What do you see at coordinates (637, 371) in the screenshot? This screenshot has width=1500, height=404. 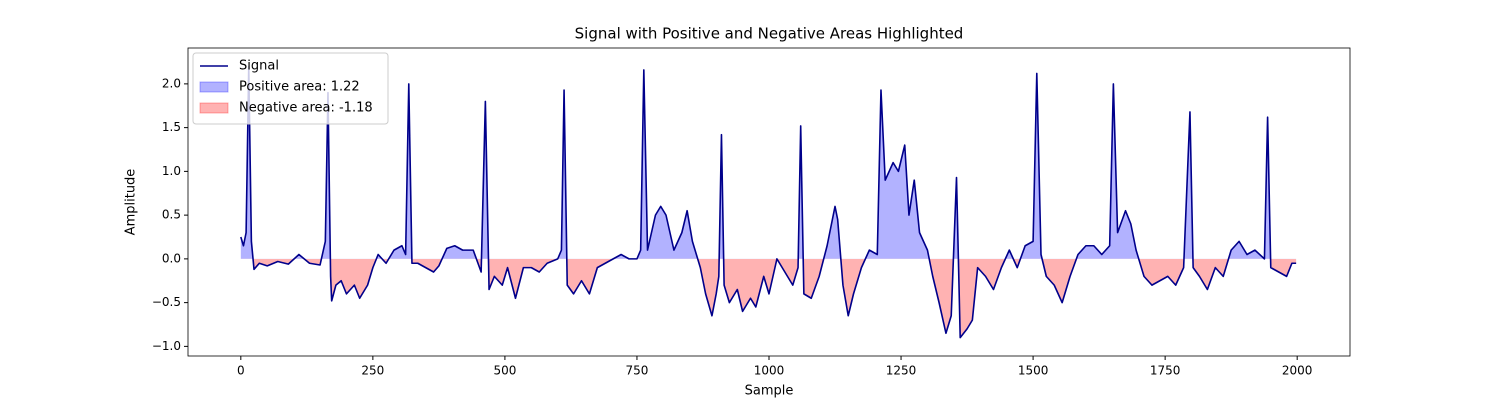 I see `x-tick-label: 750` at bounding box center [637, 371].